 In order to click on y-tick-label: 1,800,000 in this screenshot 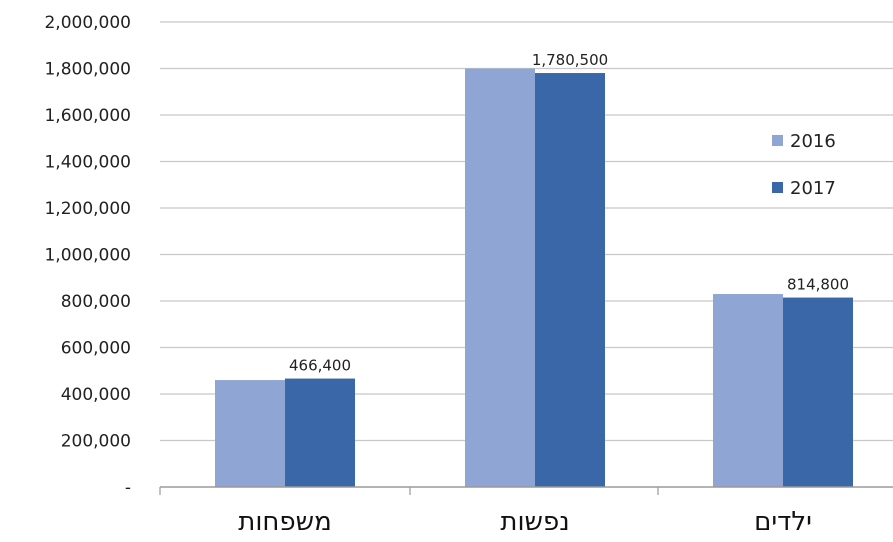, I will do `click(87, 70)`.